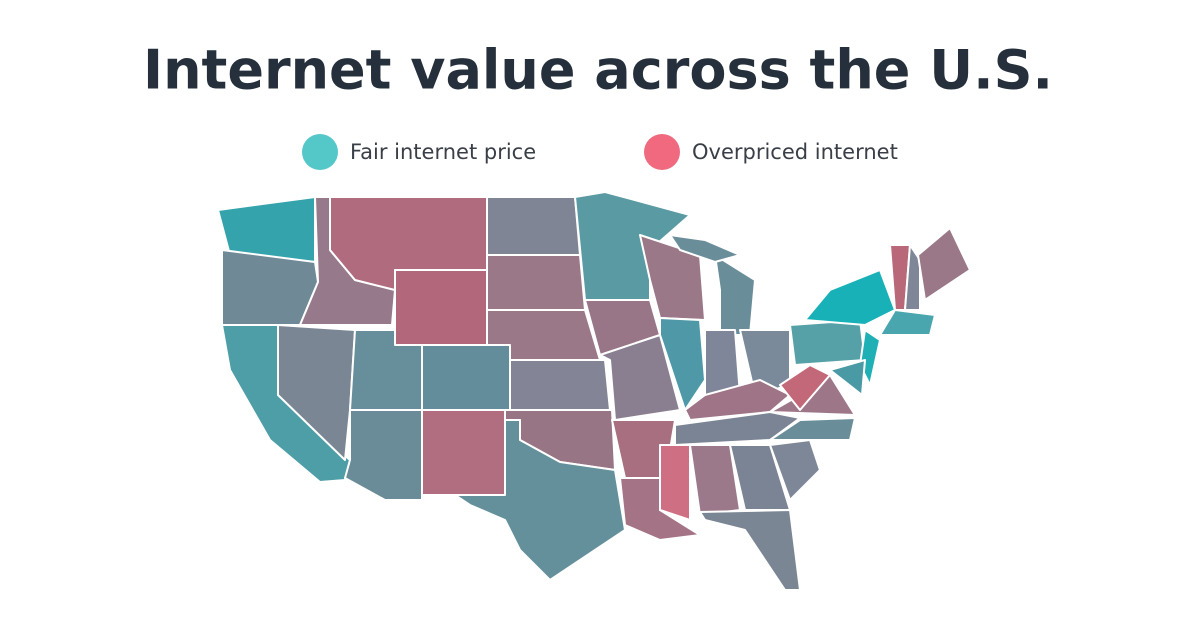  What do you see at coordinates (598, 70) in the screenshot?
I see `title: Internet value across the U.S.` at bounding box center [598, 70].